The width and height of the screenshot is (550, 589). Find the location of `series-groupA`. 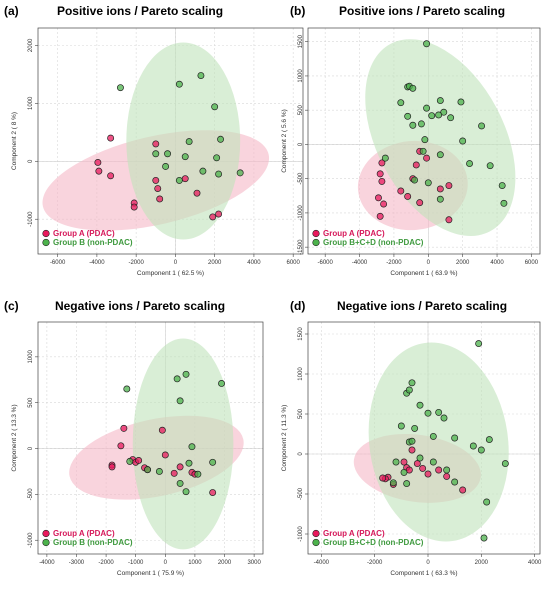

series-groupA is located at coordinates (158, 177).